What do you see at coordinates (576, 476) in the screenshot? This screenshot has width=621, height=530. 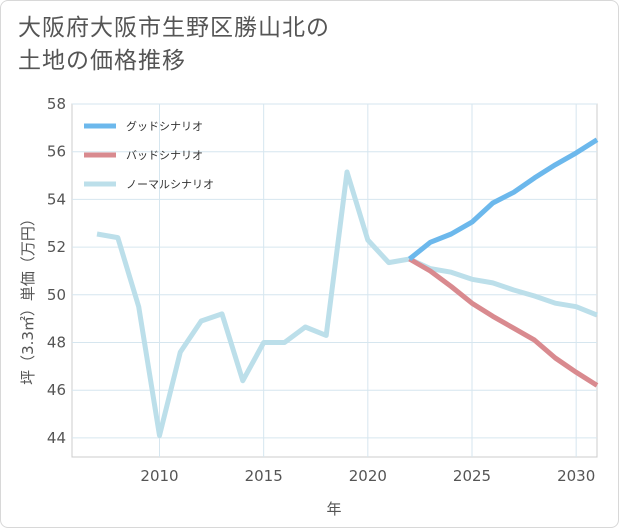 I see `x-tick-label-2030: 2030` at bounding box center [576, 476].